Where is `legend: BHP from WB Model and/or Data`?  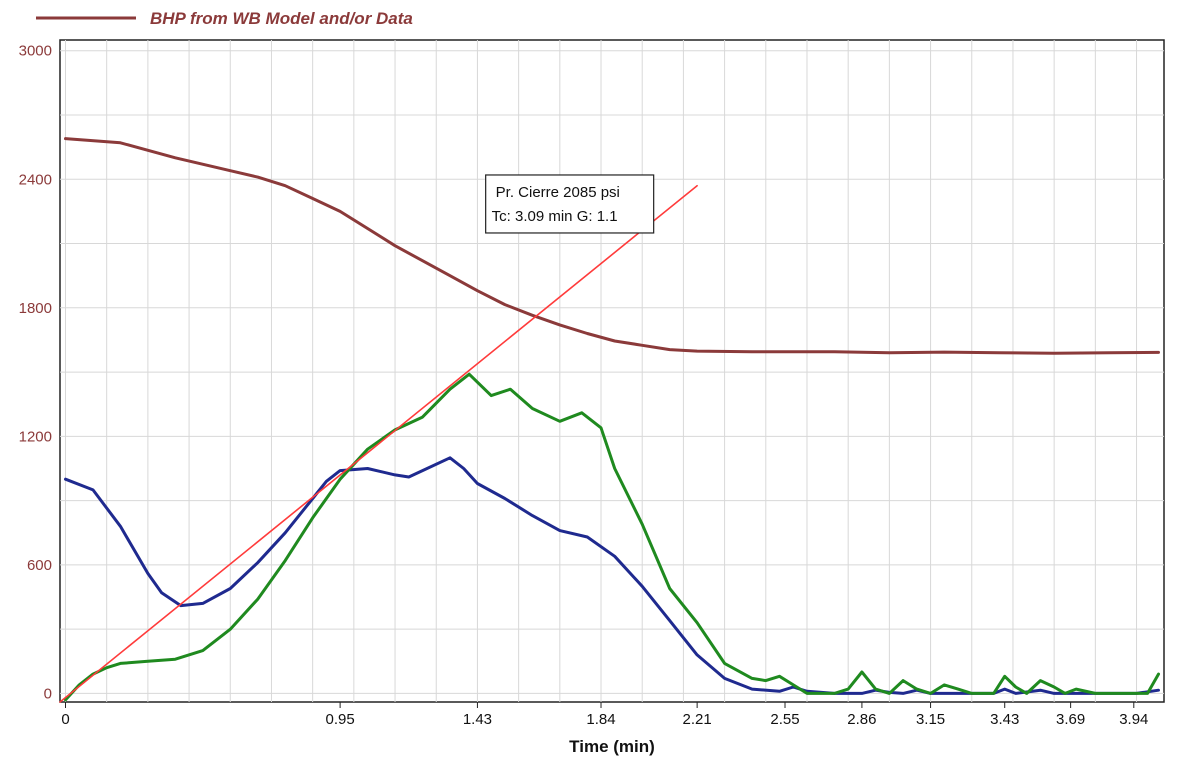 legend: BHP from WB Model and/or Data is located at coordinates (224, 18).